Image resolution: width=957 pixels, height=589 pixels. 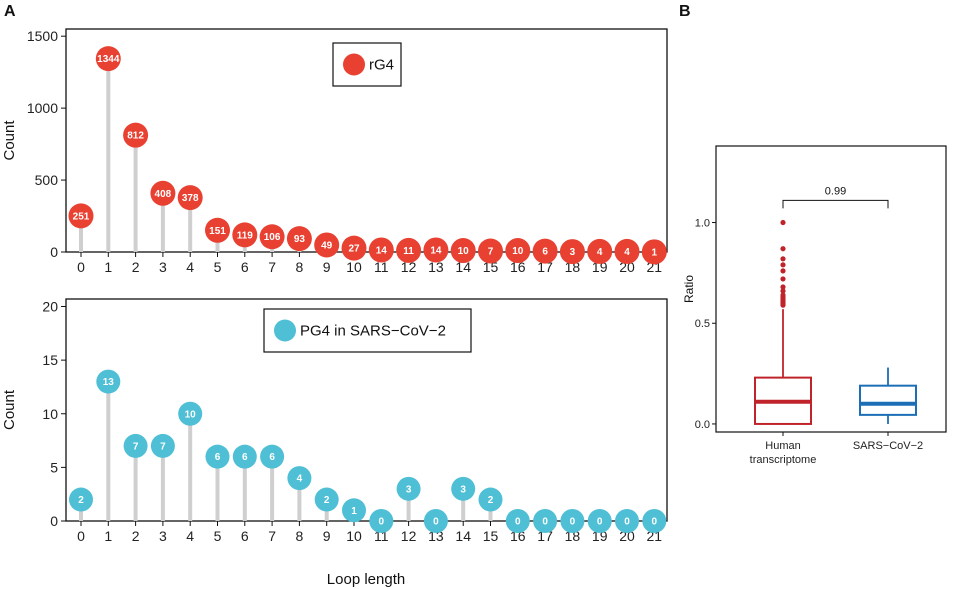 What do you see at coordinates (327, 267) in the screenshot?
I see `x-tick-label: 9` at bounding box center [327, 267].